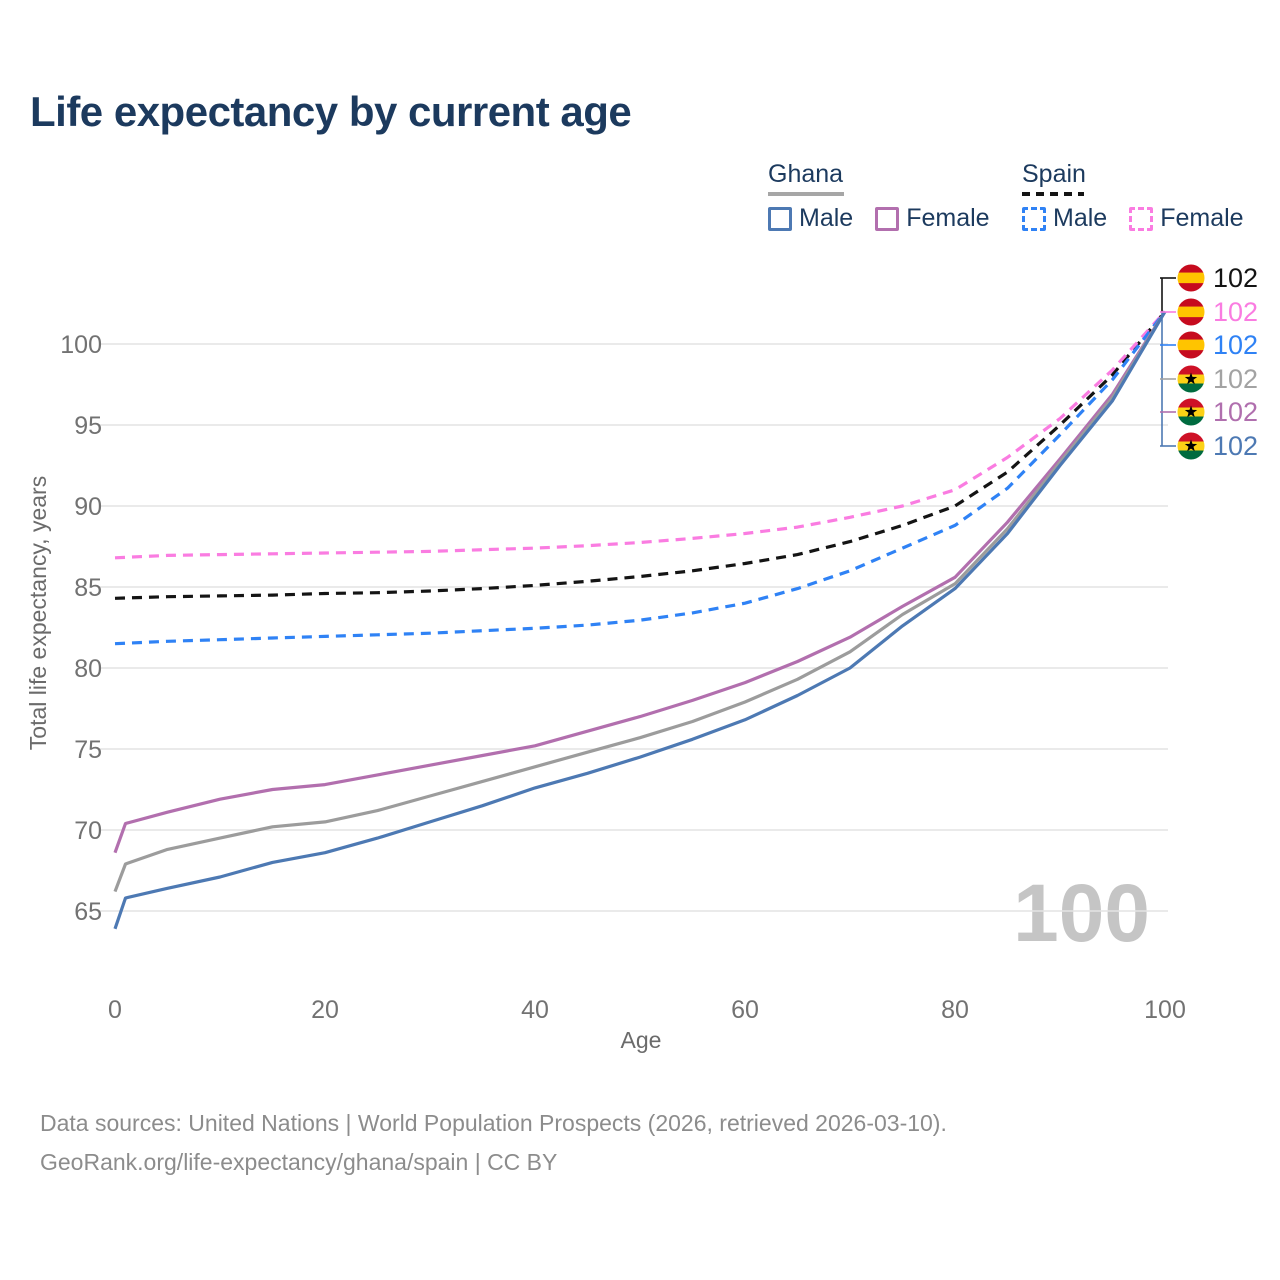 The image size is (1280, 1280). Describe the element at coordinates (88, 912) in the screenshot. I see `y-tick-label-65: 65` at that location.